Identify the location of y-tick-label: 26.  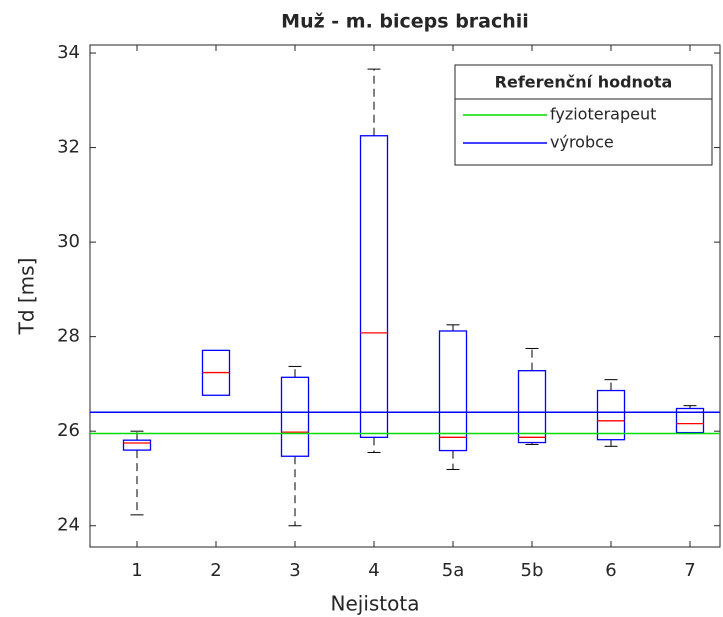
(68, 430).